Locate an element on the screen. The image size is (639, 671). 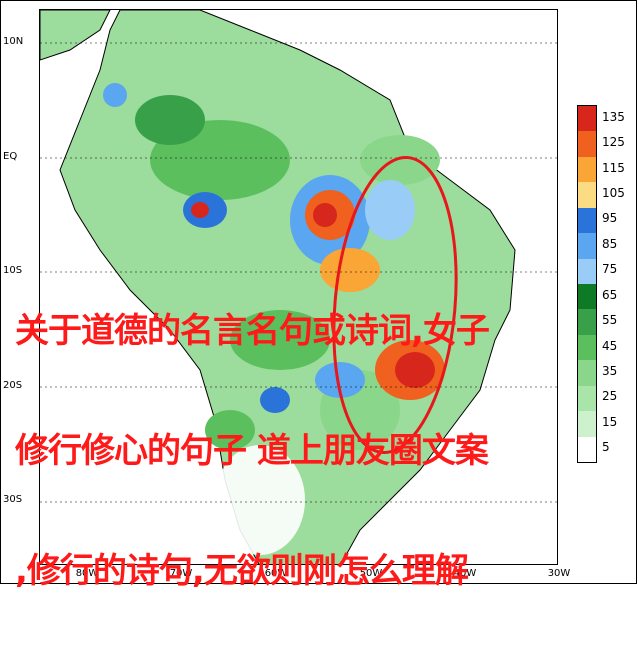
colorbar-label: 105 is located at coordinates (613, 193).